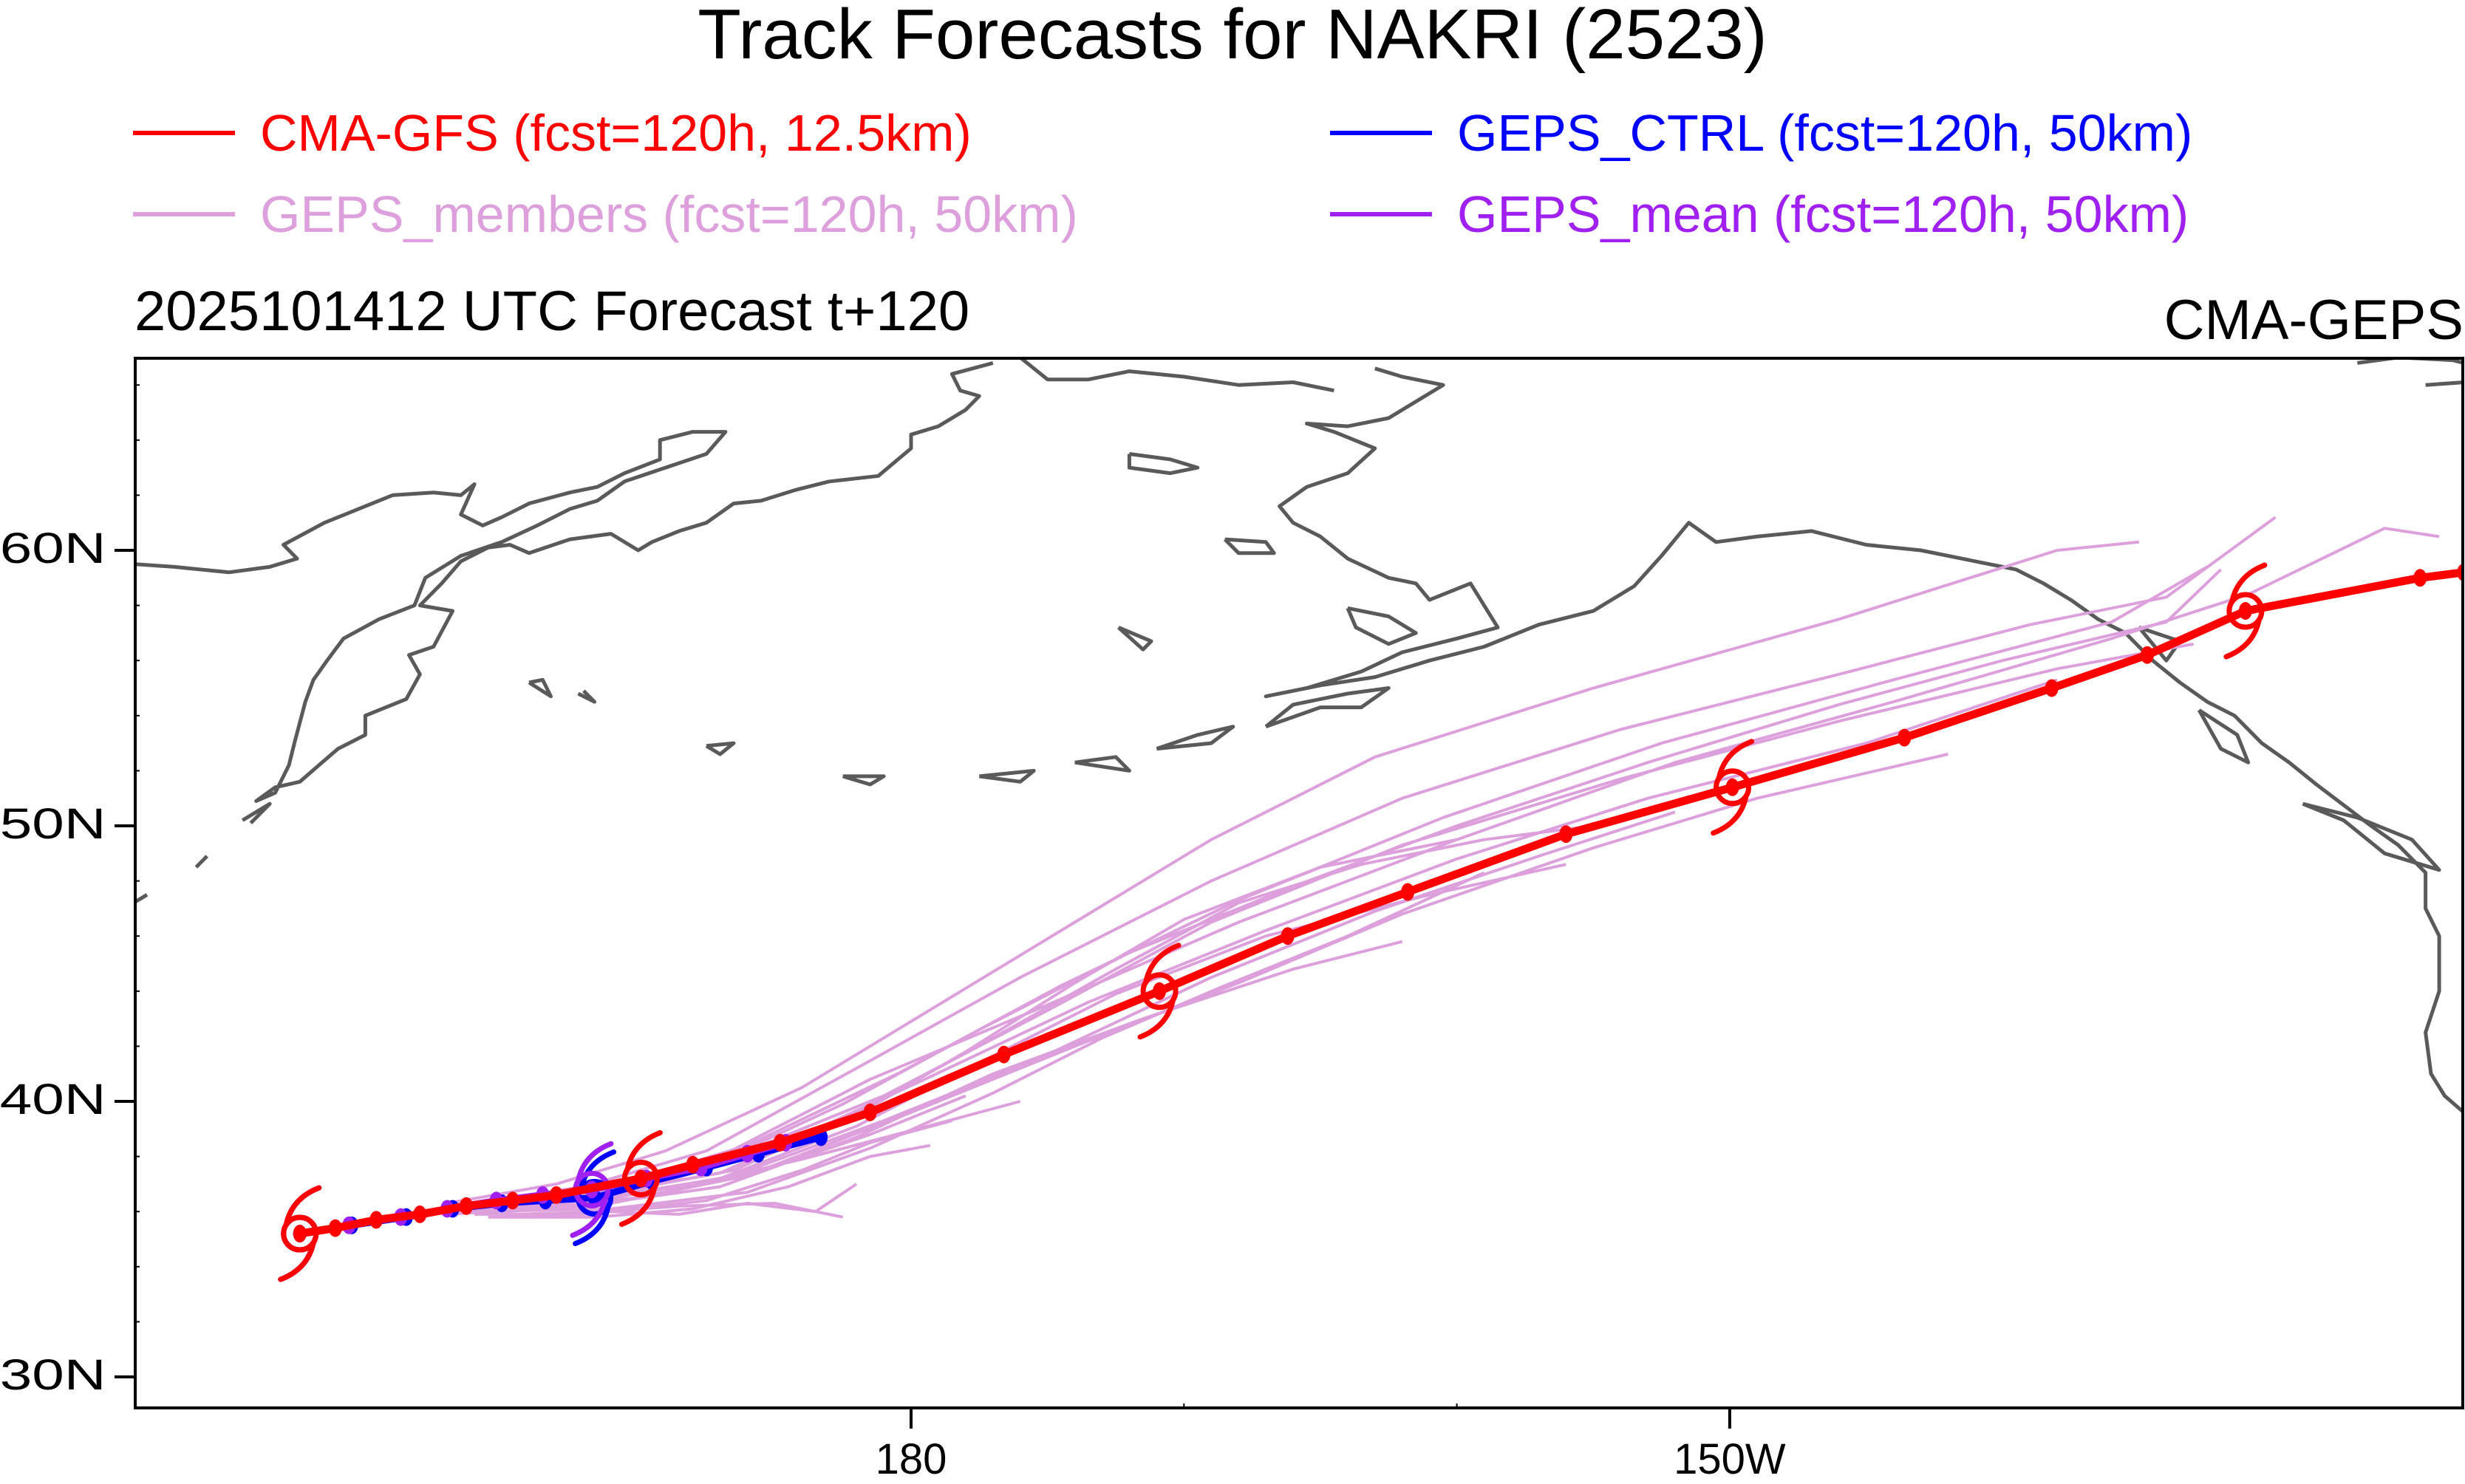 The width and height of the screenshot is (2465, 1484). I want to click on legend-label-geps-ctrl: GEPS_CTRL (fcst=120h, 50km), so click(1825, 133).